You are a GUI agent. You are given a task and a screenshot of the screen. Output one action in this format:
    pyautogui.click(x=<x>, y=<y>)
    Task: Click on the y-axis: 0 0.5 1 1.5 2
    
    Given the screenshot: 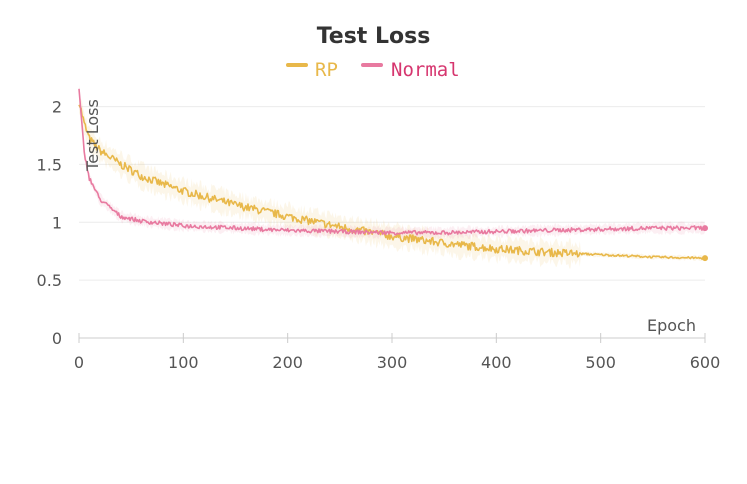 What is the action you would take?
    pyautogui.click(x=49, y=223)
    